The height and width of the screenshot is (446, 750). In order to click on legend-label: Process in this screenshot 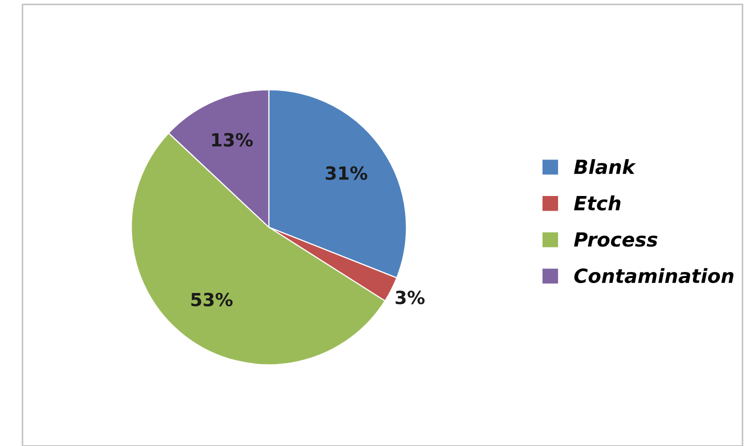, I will do `click(616, 239)`.